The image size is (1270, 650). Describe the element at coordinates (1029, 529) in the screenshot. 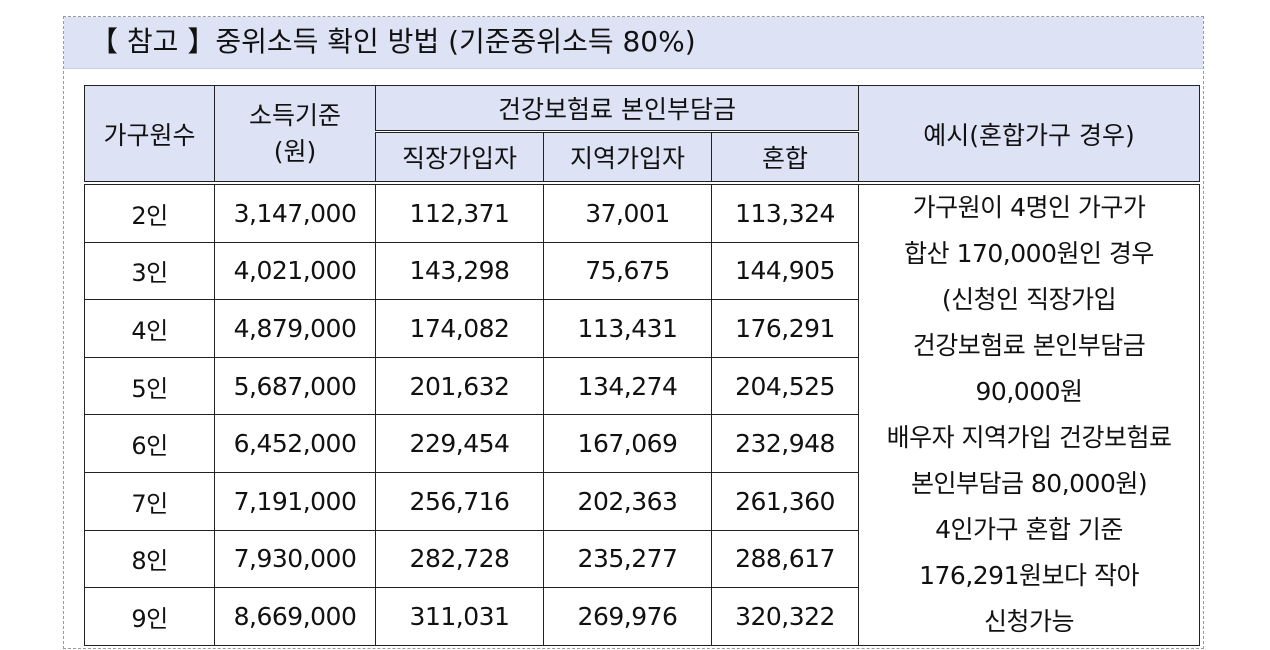

I see `example-line: 4인가구 혼합 기준` at that location.